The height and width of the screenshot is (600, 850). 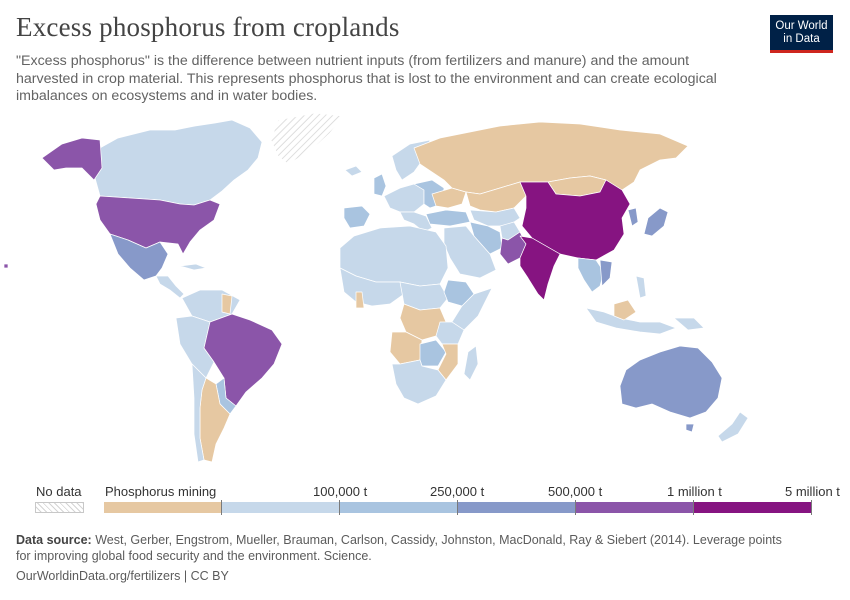 What do you see at coordinates (575, 220) in the screenshot?
I see `country-china` at bounding box center [575, 220].